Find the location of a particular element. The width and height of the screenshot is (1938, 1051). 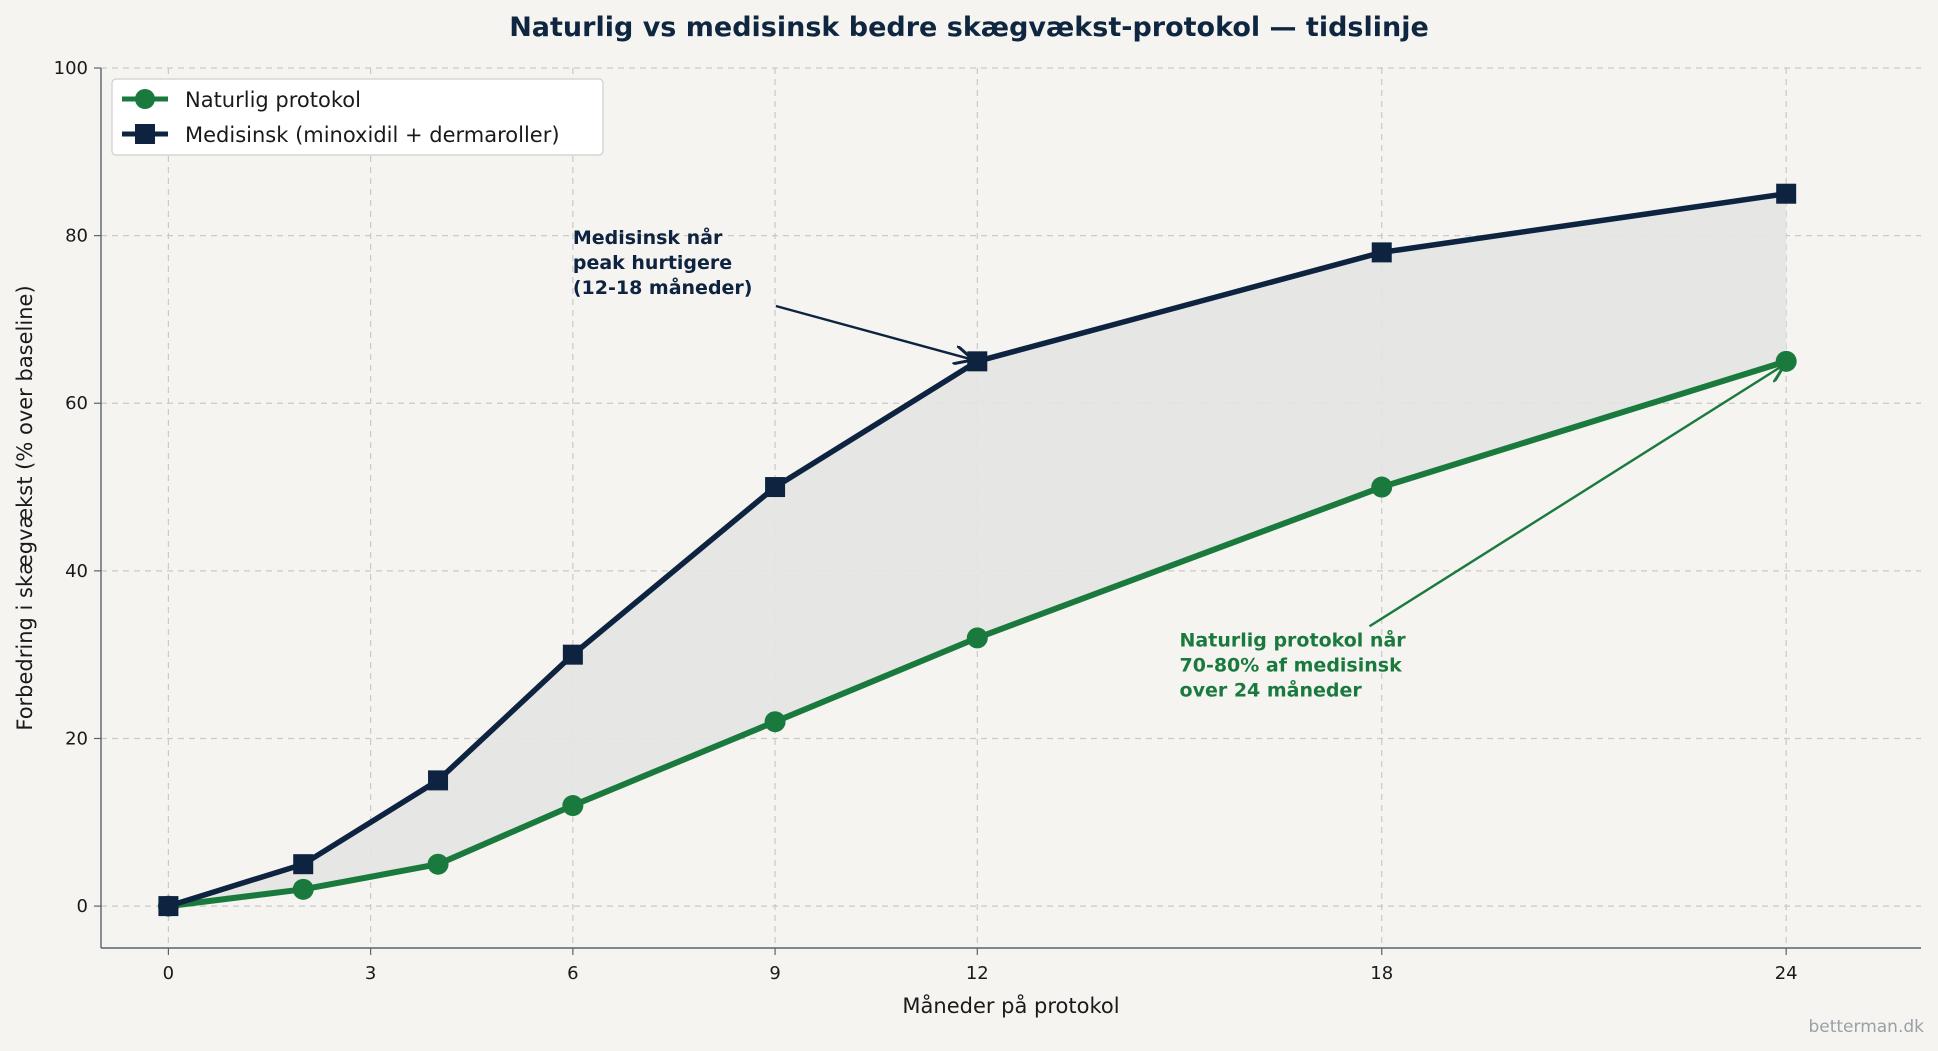

legend-marker-medical is located at coordinates (145, 134).